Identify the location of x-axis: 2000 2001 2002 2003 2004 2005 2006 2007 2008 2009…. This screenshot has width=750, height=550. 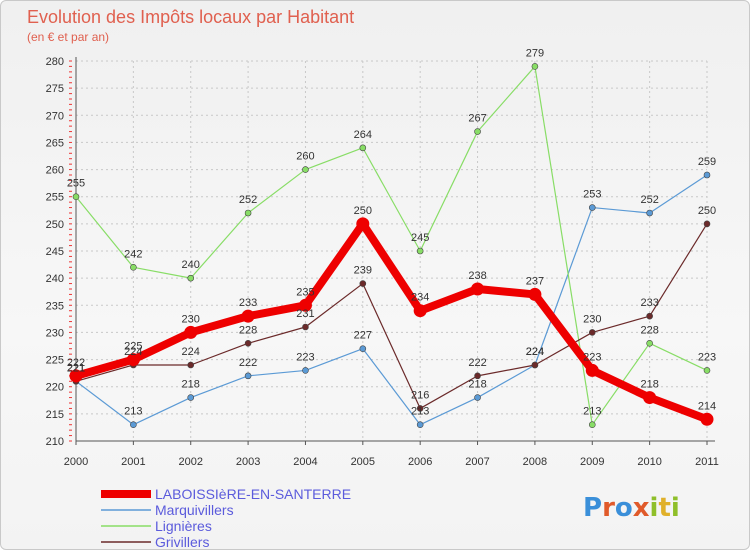
(391, 454).